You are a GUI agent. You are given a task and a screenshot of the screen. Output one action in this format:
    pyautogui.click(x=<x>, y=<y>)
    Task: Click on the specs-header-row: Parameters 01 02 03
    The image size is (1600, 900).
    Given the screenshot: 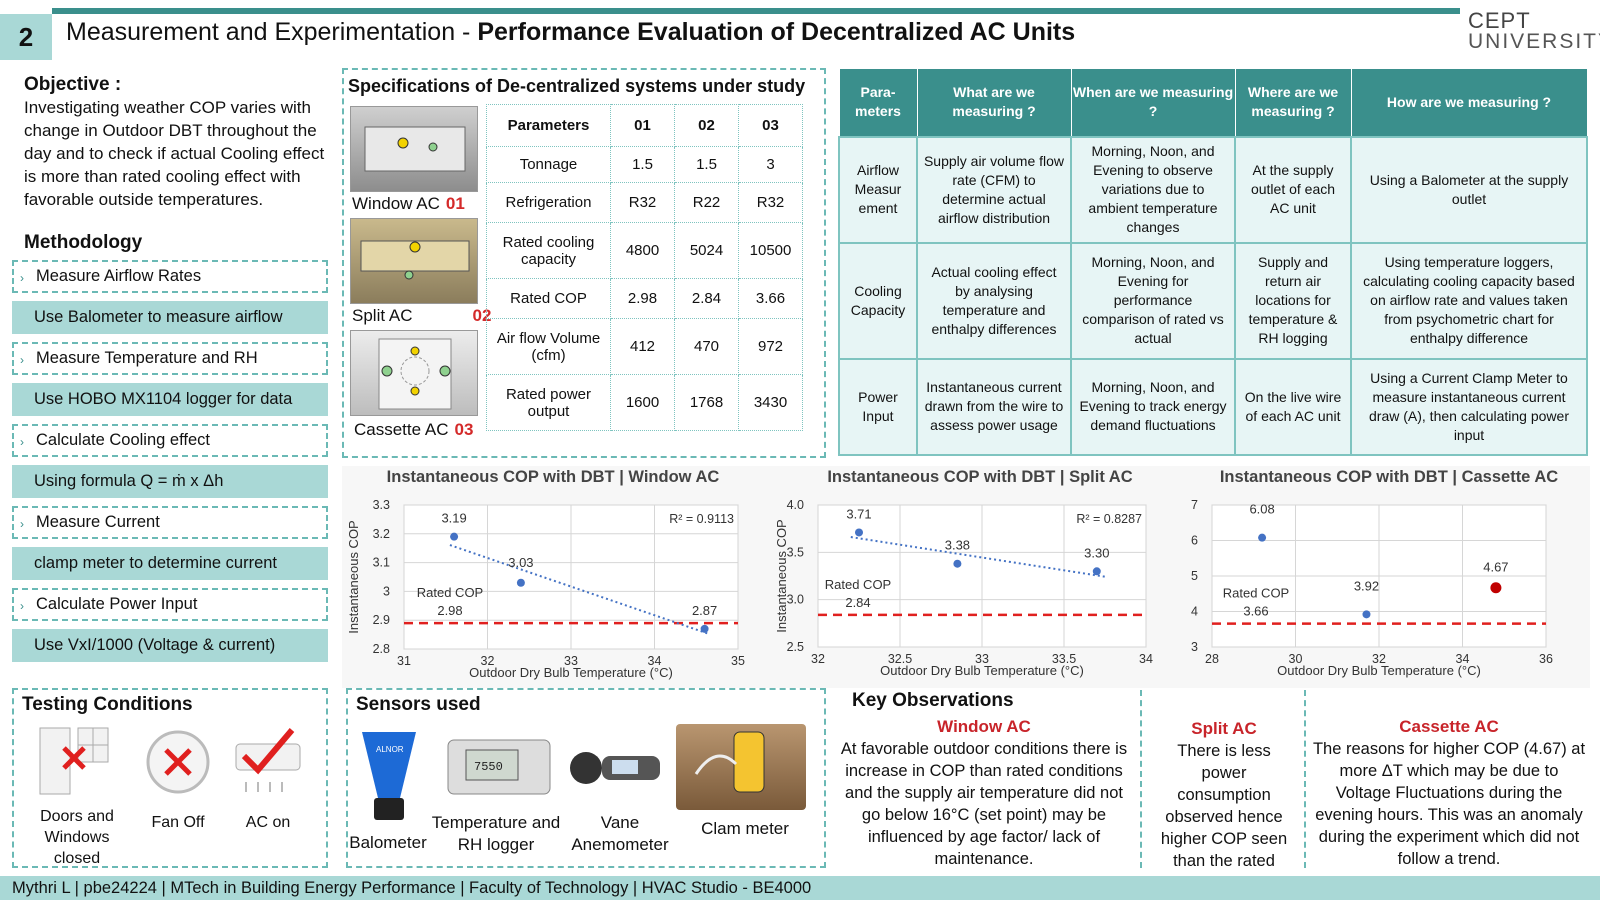 What is the action you would take?
    pyautogui.click(x=644, y=125)
    